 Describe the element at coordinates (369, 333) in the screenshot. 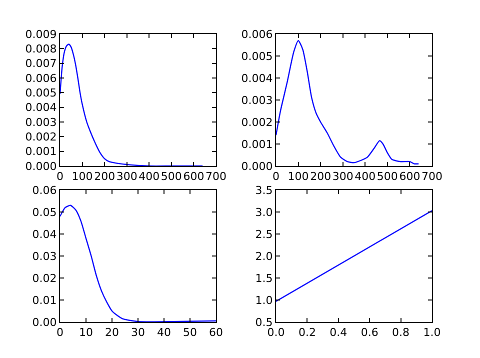

I see `x-tick-label: 0.6` at that location.